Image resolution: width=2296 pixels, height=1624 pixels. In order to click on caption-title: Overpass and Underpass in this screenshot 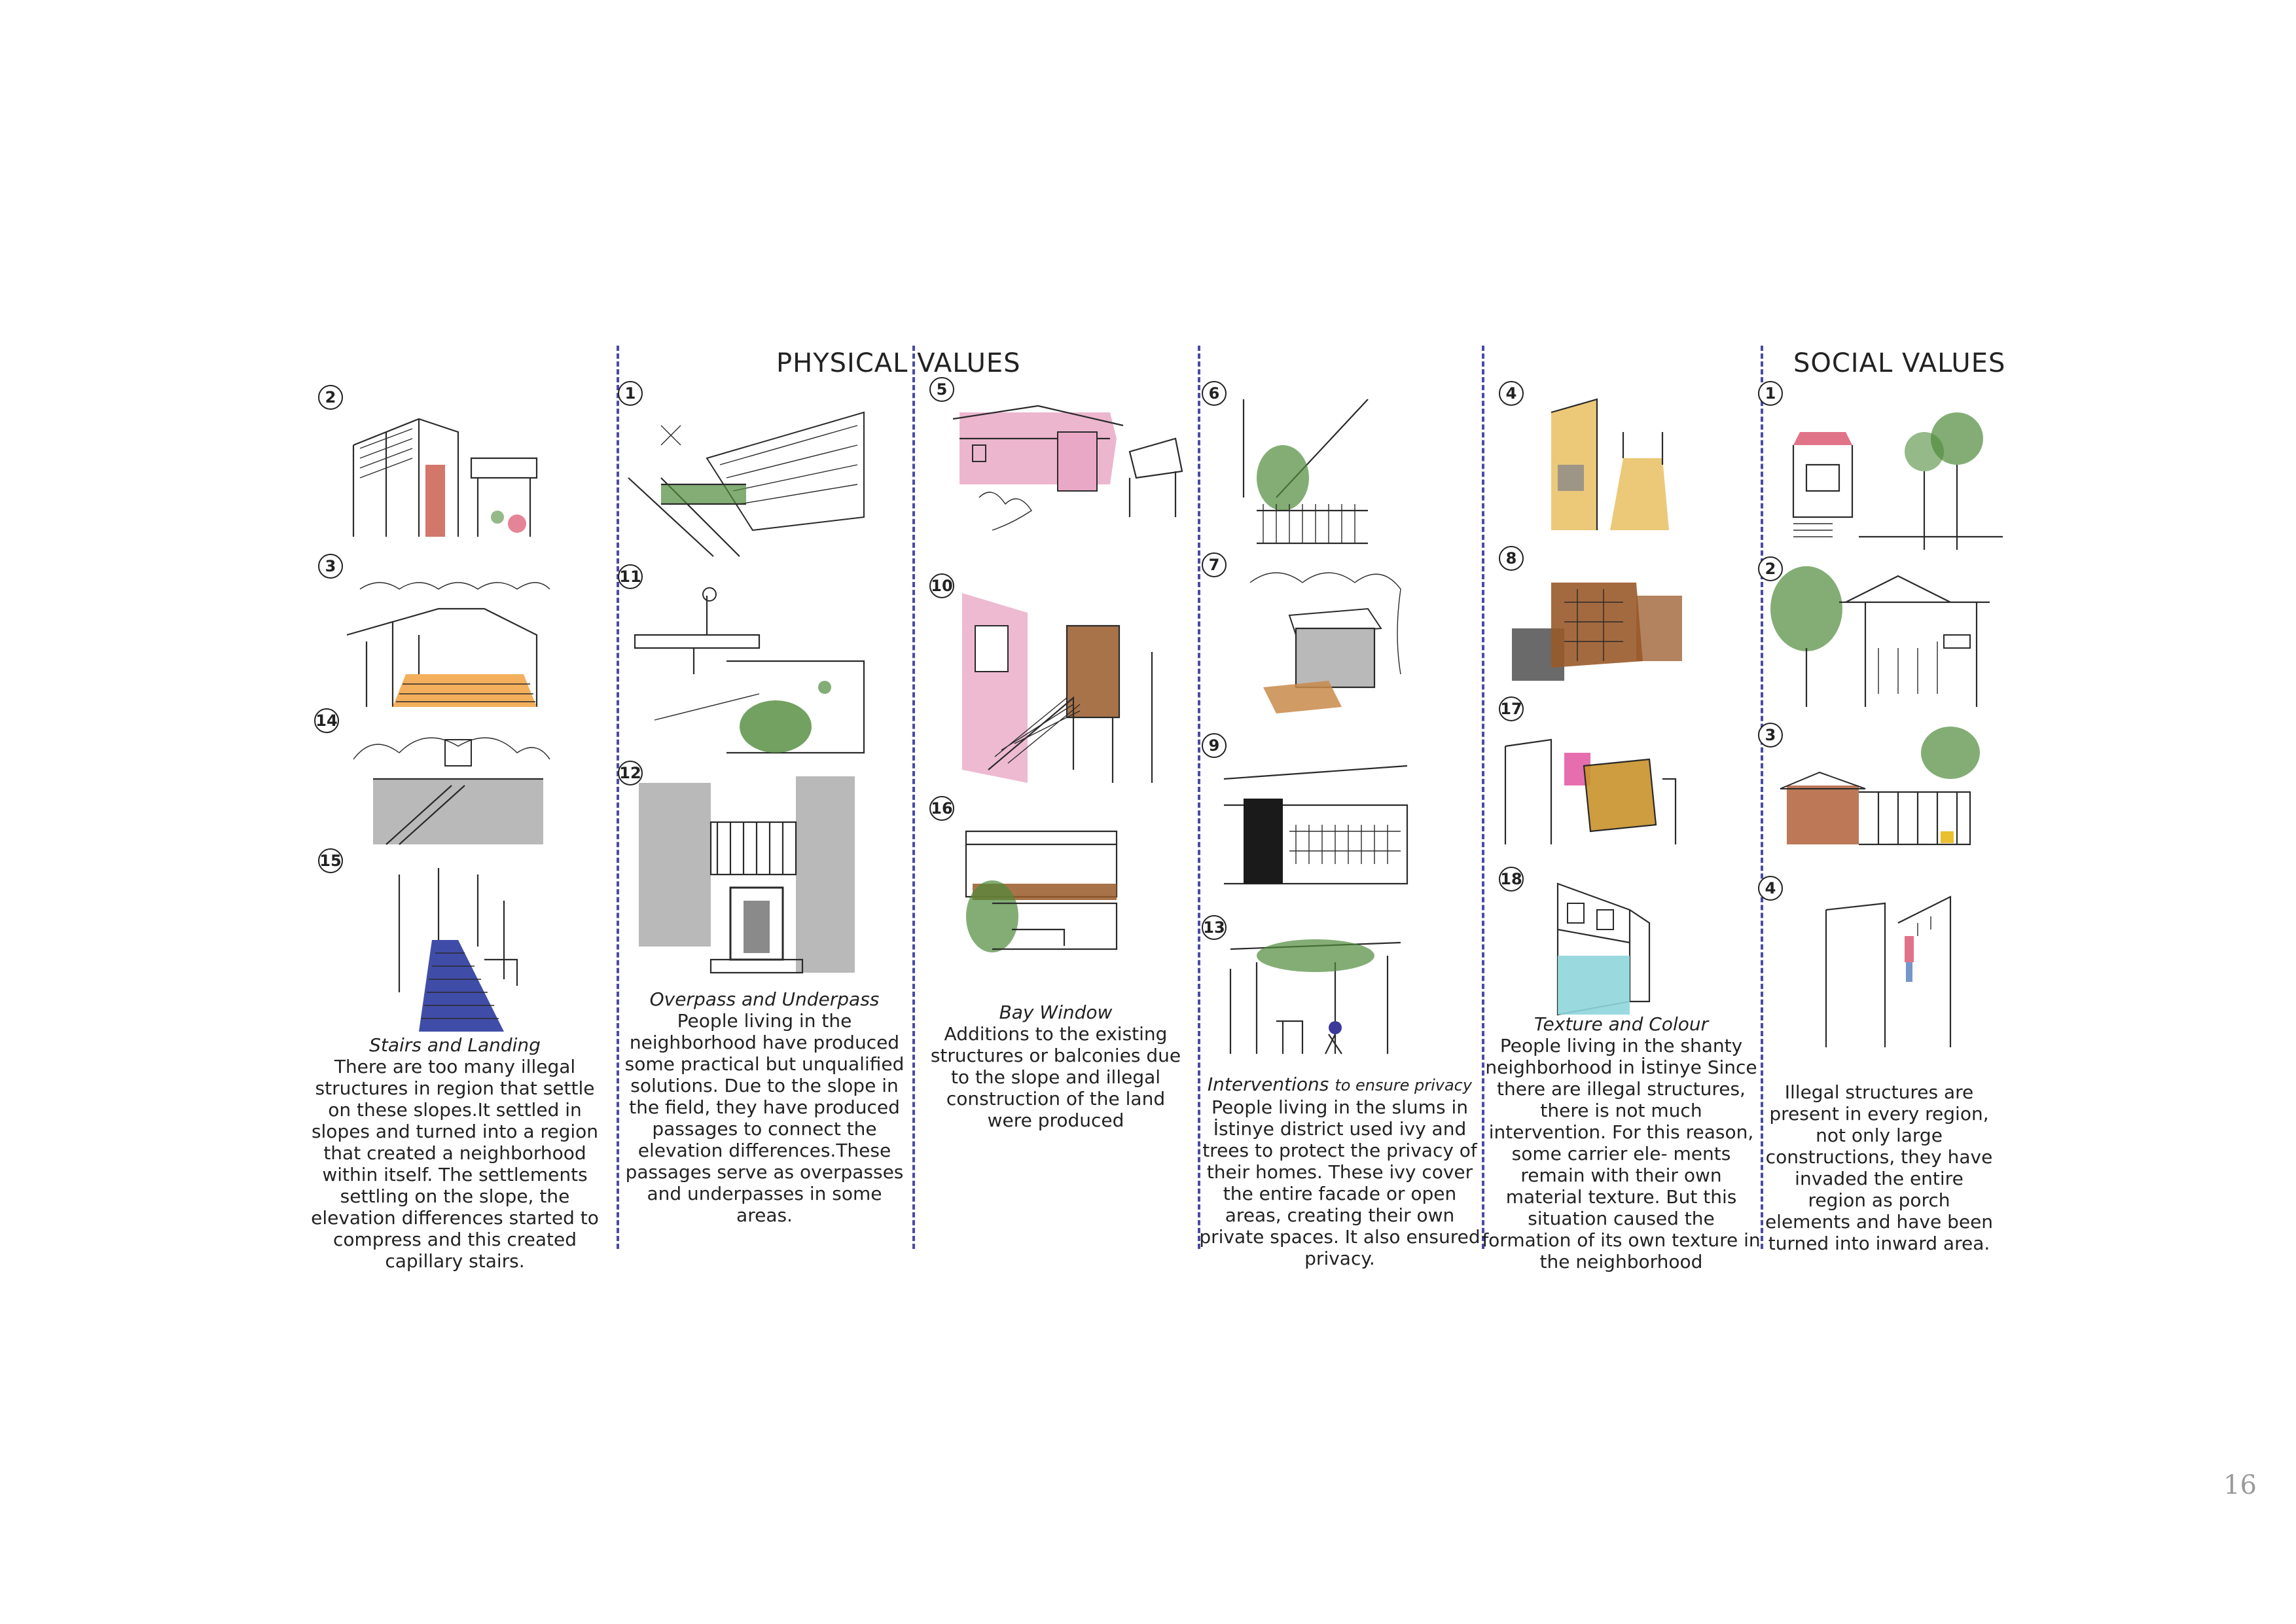, I will do `click(764, 999)`.